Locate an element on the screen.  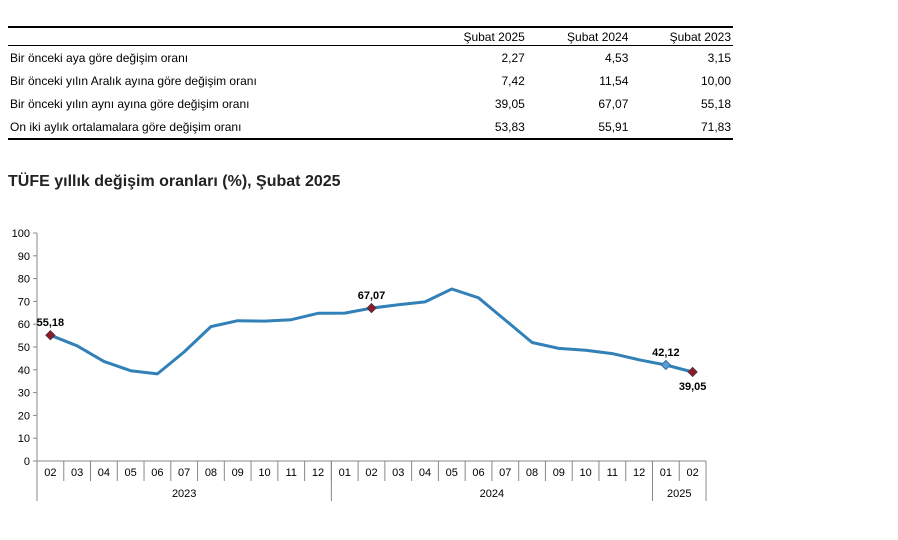
cell-value: 55,18 is located at coordinates (715, 103).